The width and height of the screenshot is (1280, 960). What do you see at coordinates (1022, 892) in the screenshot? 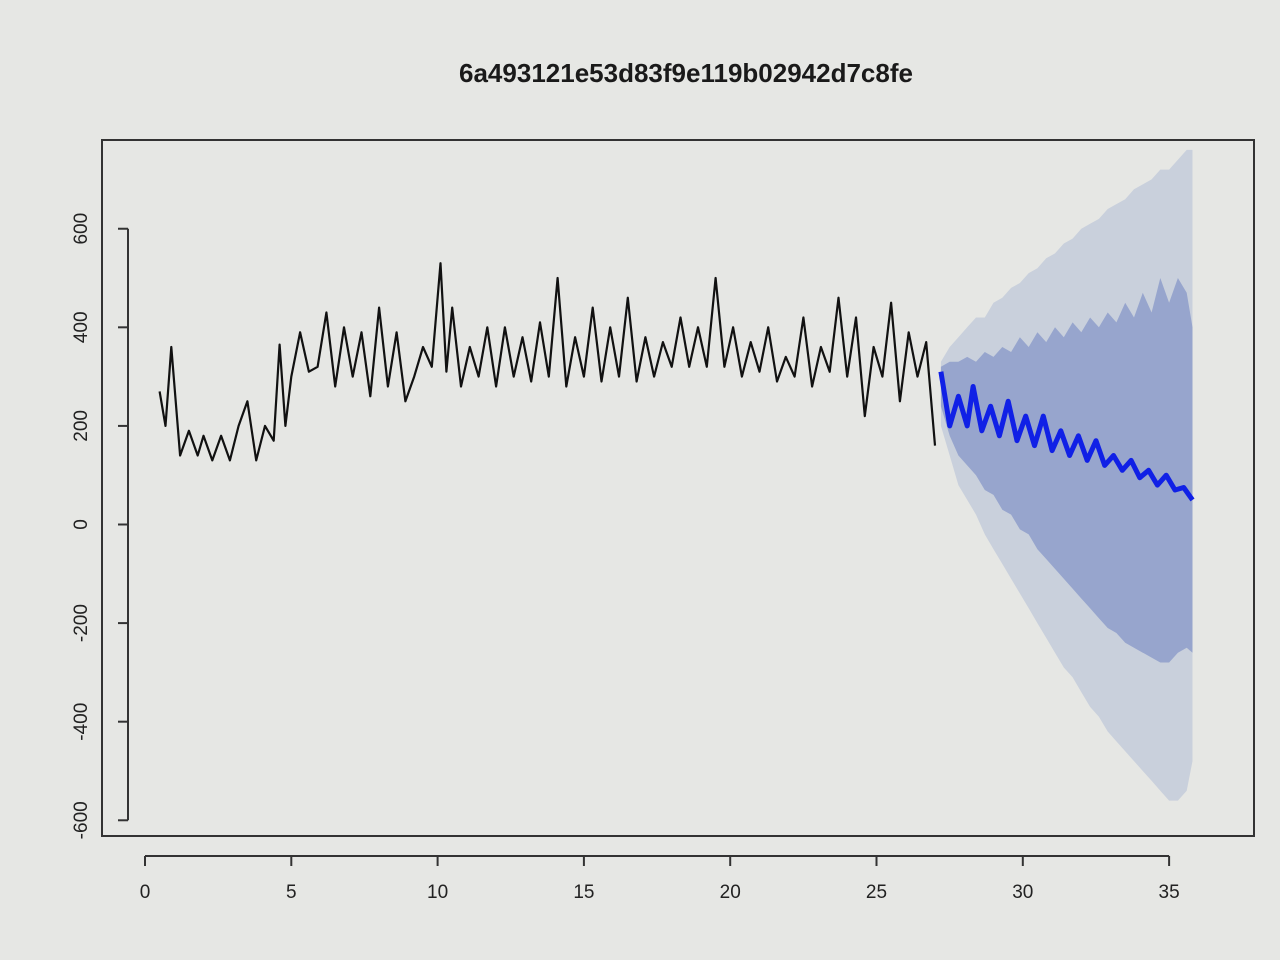
I see `x-tick-label: 30` at bounding box center [1022, 892].